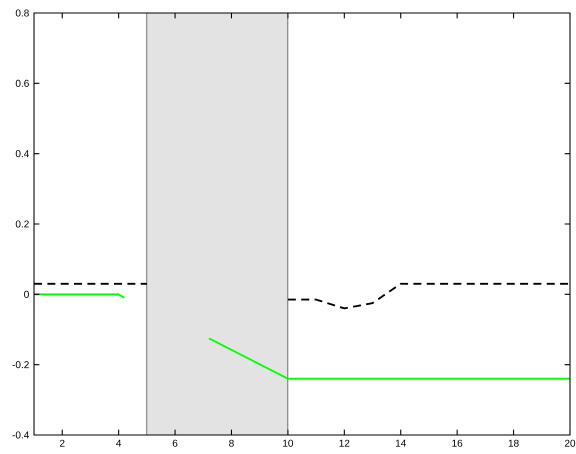 Image resolution: width=576 pixels, height=454 pixels. Describe the element at coordinates (513, 443) in the screenshot. I see `x-tick-label: 18` at that location.